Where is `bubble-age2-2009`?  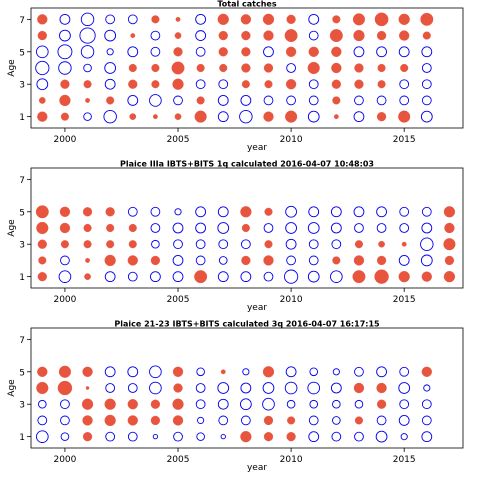 bubble-age2-2009 is located at coordinates (268, 100).